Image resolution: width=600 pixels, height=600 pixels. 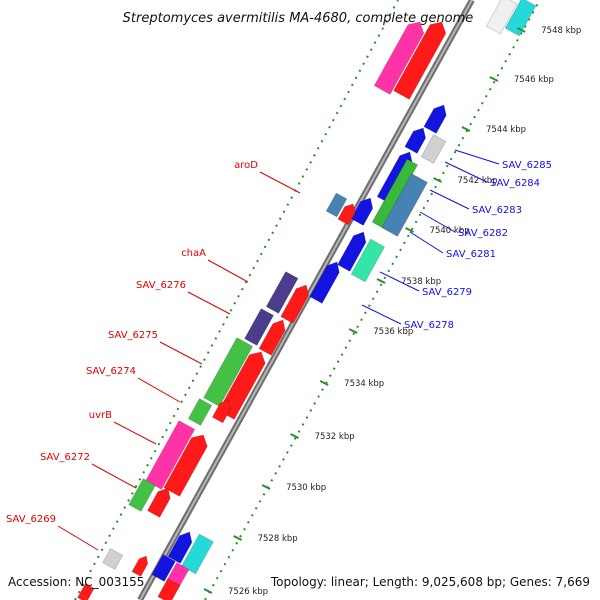 I want to click on gene-label: SAV_6275, so click(x=133, y=335).